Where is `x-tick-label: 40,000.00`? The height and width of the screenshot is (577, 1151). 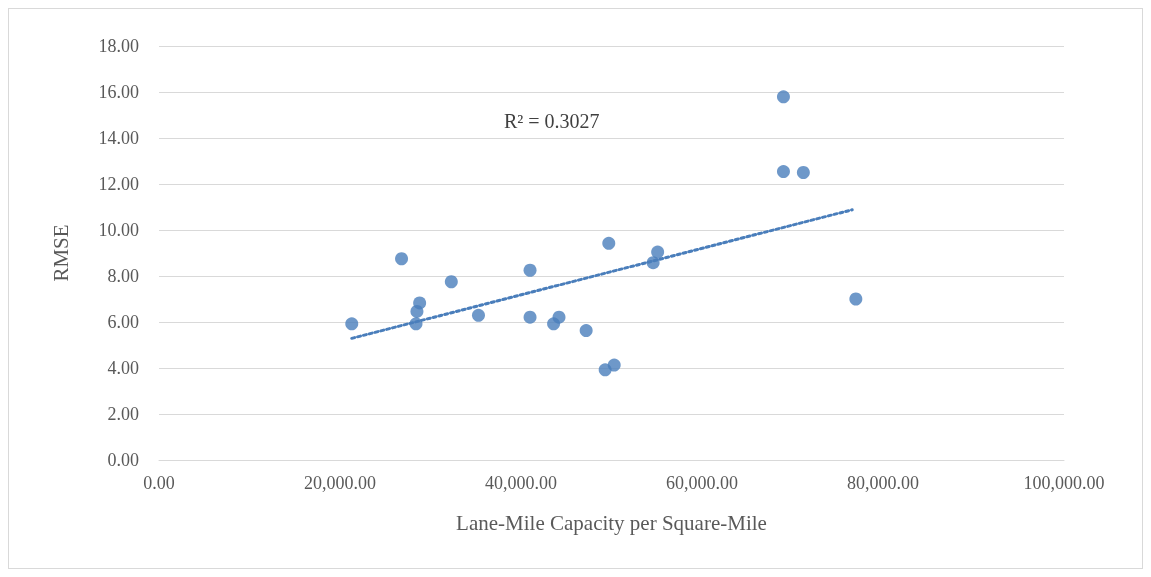
x-tick-label: 40,000.00 is located at coordinates (521, 483).